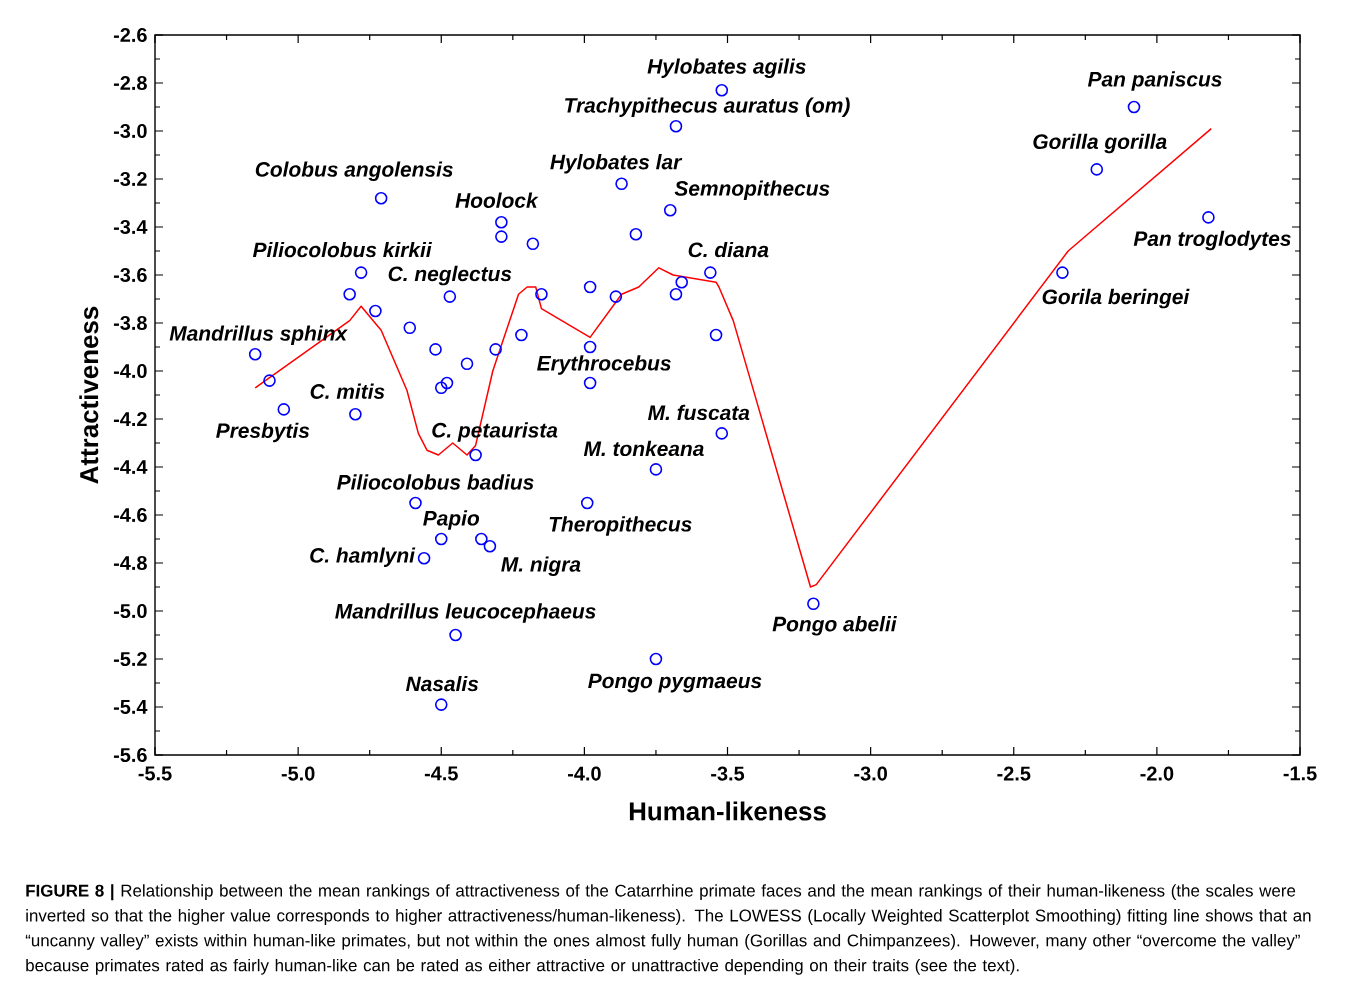  I want to click on y-tick-label: -2.8, so click(130, 83).